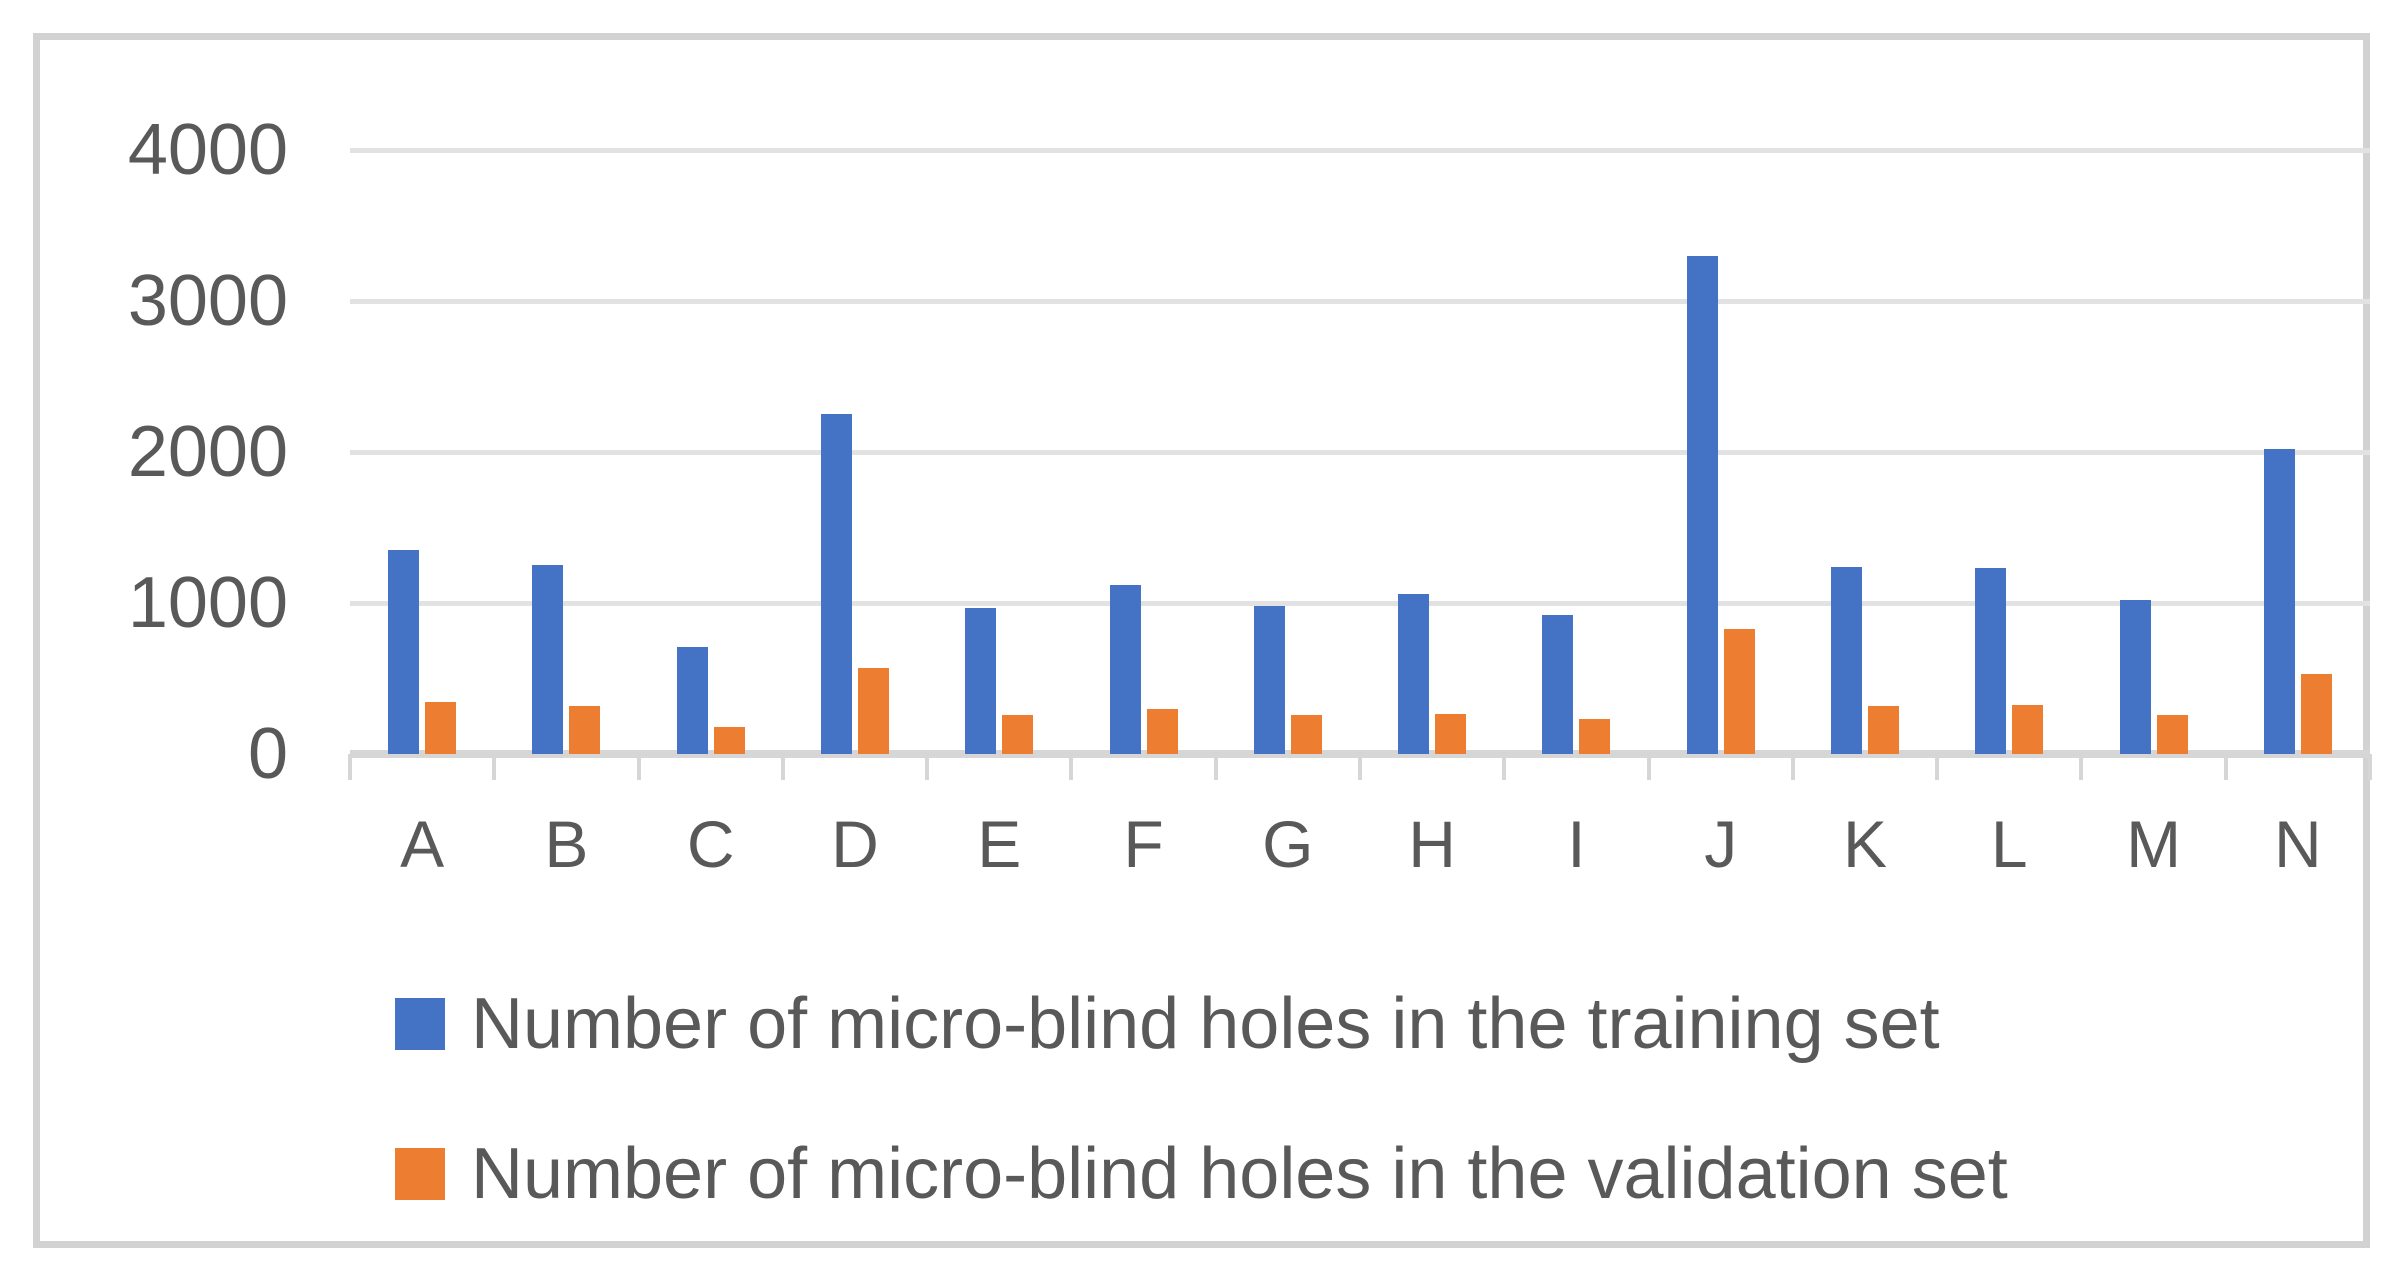  I want to click on x-tick-label-F: F, so click(1143, 844).